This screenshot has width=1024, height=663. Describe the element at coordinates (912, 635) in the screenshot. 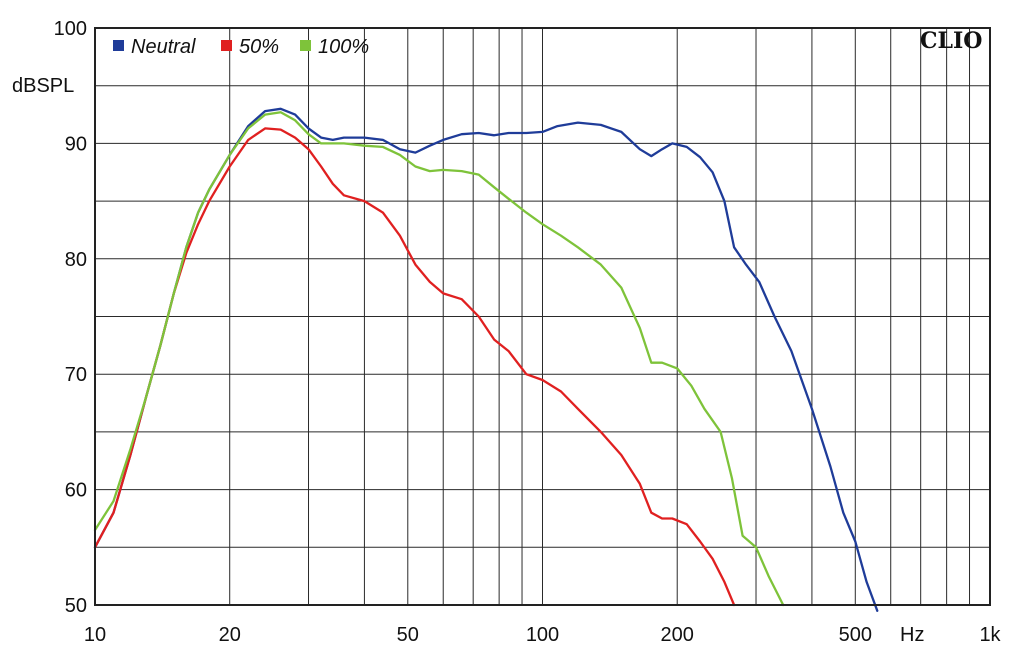

I see `x-unit-label: Hz` at that location.